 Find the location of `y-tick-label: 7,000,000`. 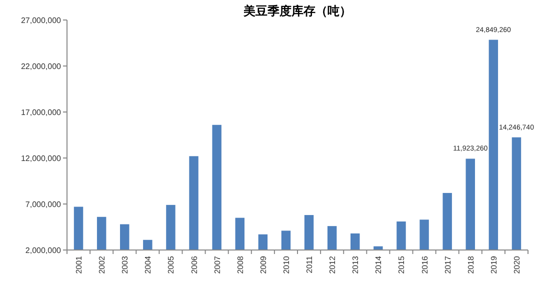

y-tick-label: 7,000,000 is located at coordinates (43, 204).